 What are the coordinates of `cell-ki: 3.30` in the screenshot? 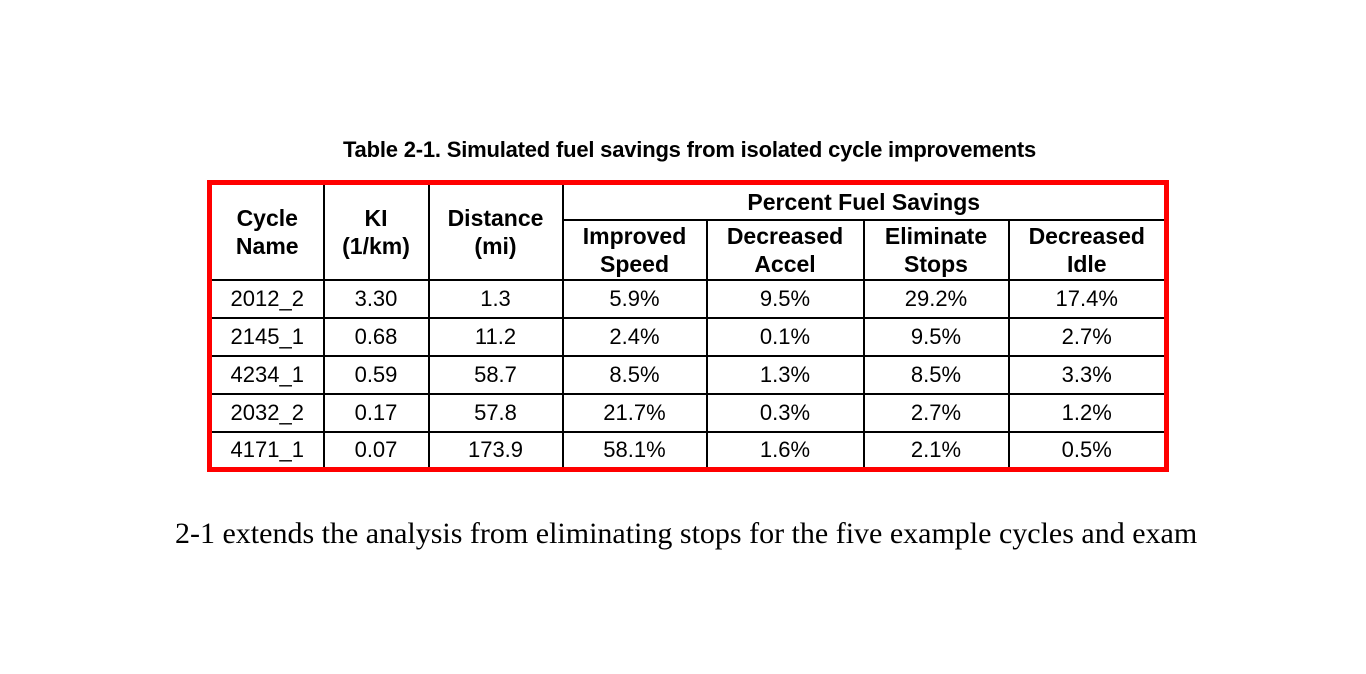 It's located at (376, 298).